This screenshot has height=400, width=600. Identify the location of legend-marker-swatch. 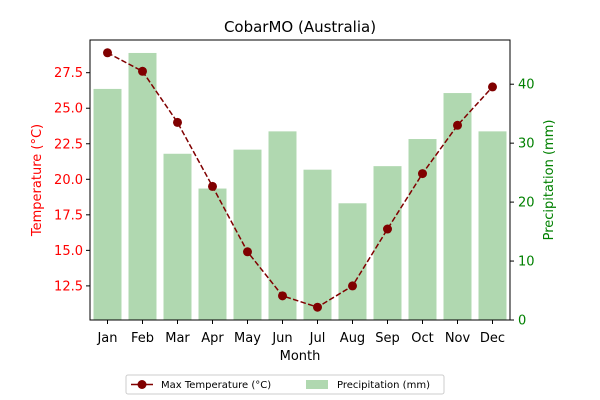
(142, 384).